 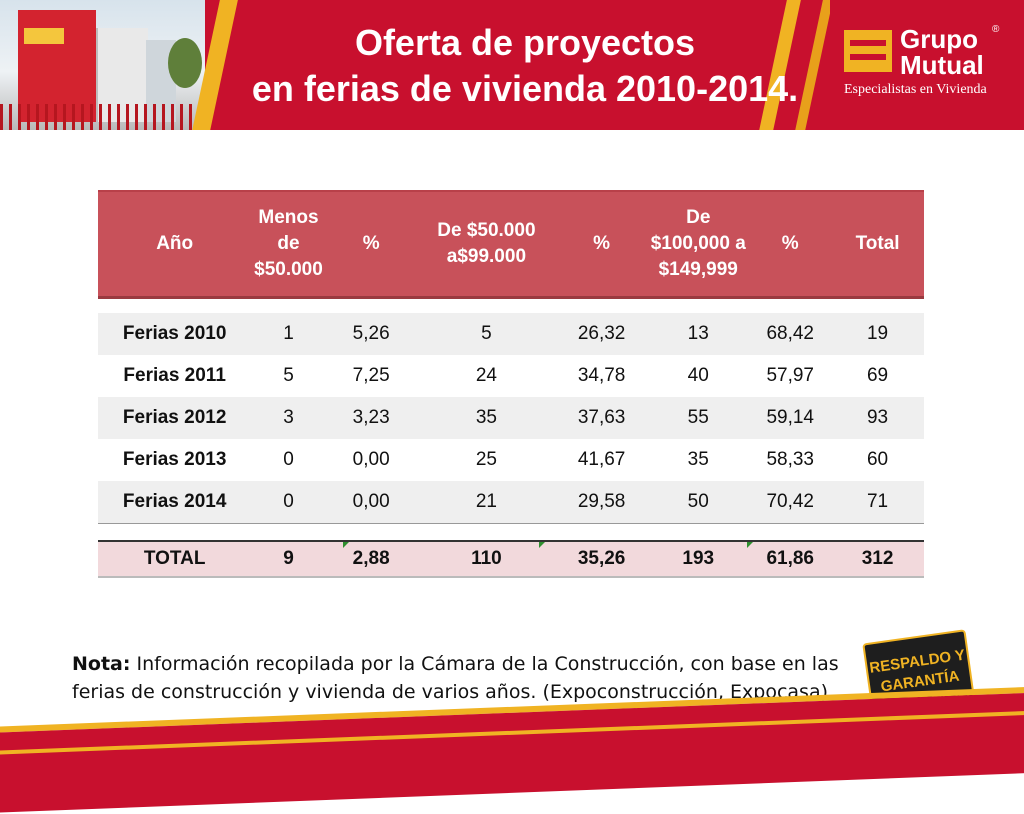 What do you see at coordinates (601, 459) in the screenshot?
I see `table-cell: 41,67` at bounding box center [601, 459].